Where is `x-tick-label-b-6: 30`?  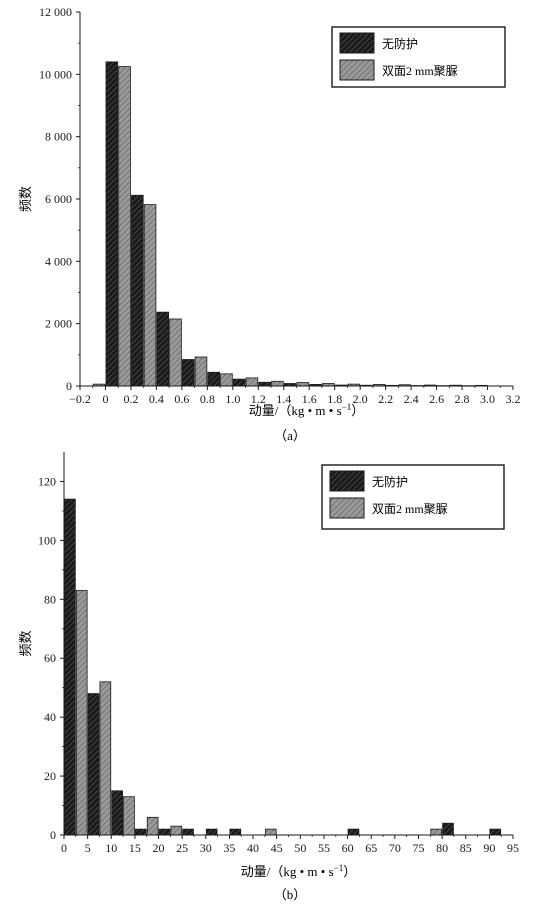 x-tick-label-b-6: 30 is located at coordinates (206, 848).